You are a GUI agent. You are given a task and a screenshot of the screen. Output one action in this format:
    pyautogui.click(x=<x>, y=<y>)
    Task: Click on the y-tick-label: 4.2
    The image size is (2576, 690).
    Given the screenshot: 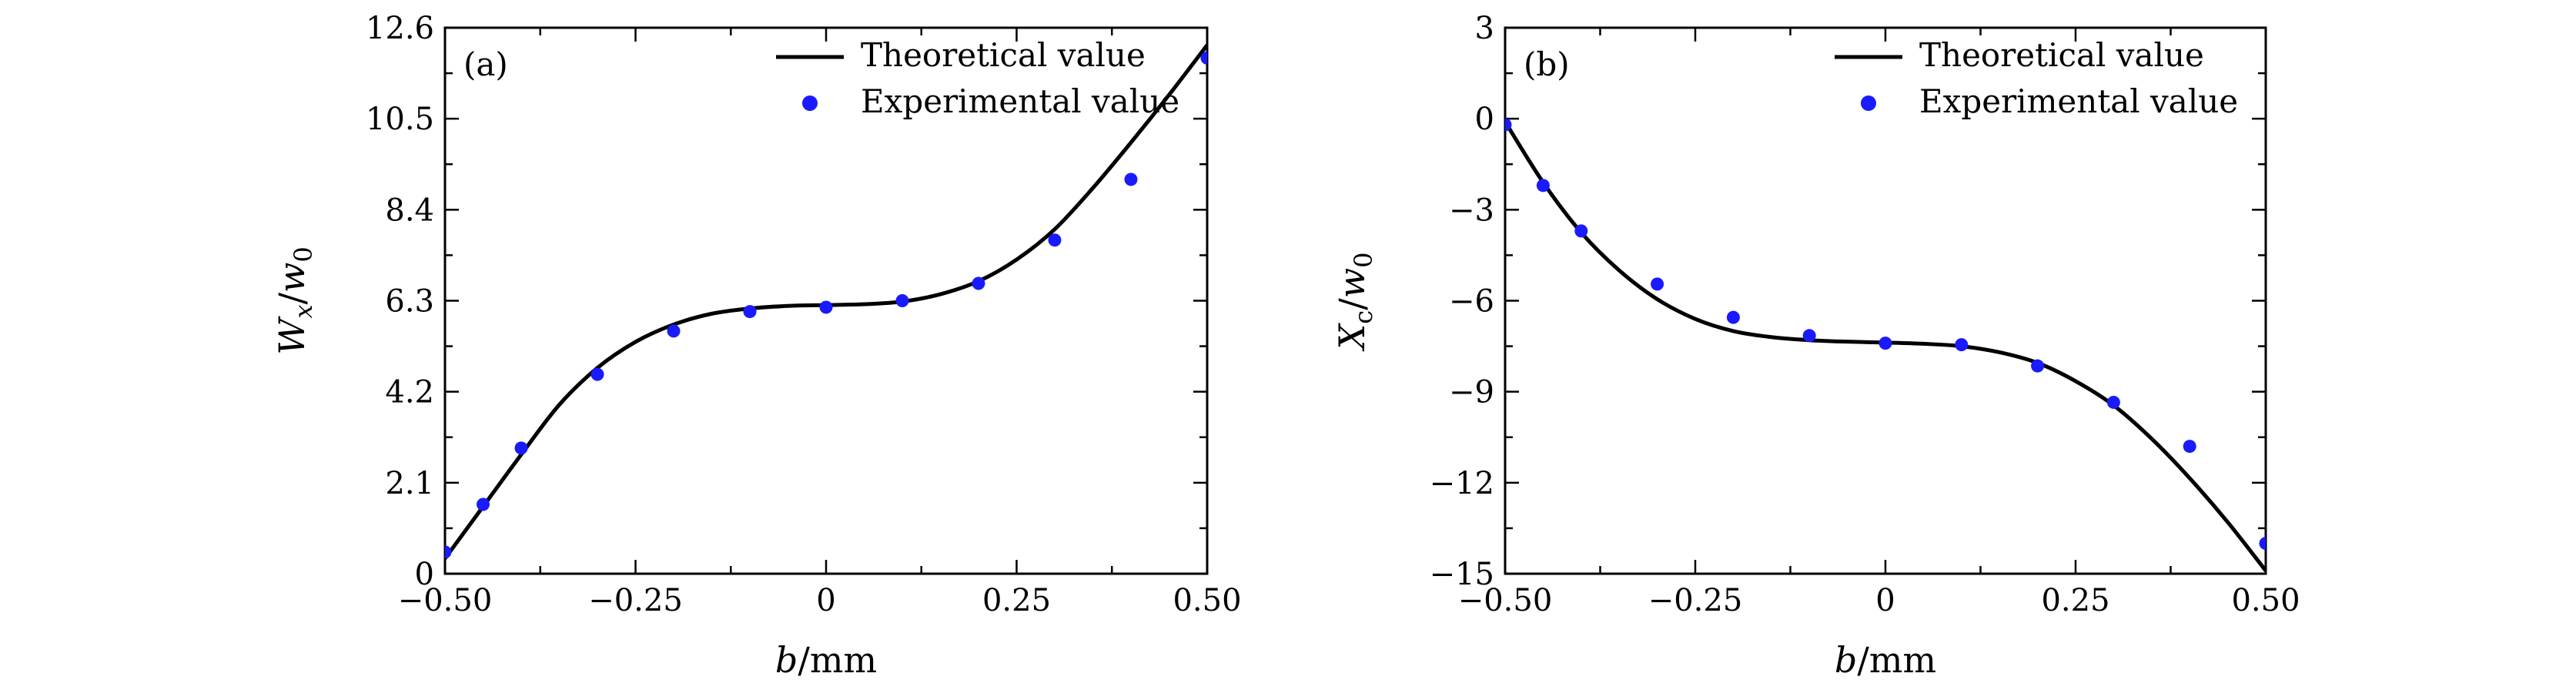 What is the action you would take?
    pyautogui.click(x=410, y=392)
    